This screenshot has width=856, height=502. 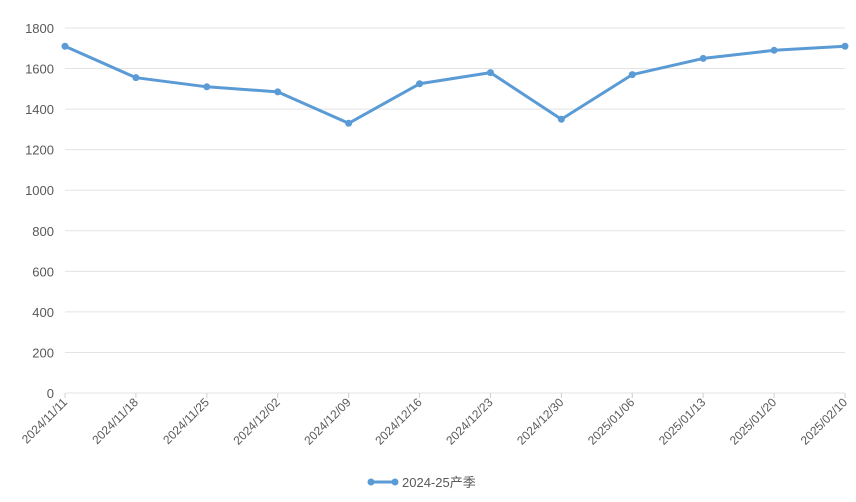 What do you see at coordinates (39, 109) in the screenshot?
I see `y-tick-label: 1400` at bounding box center [39, 109].